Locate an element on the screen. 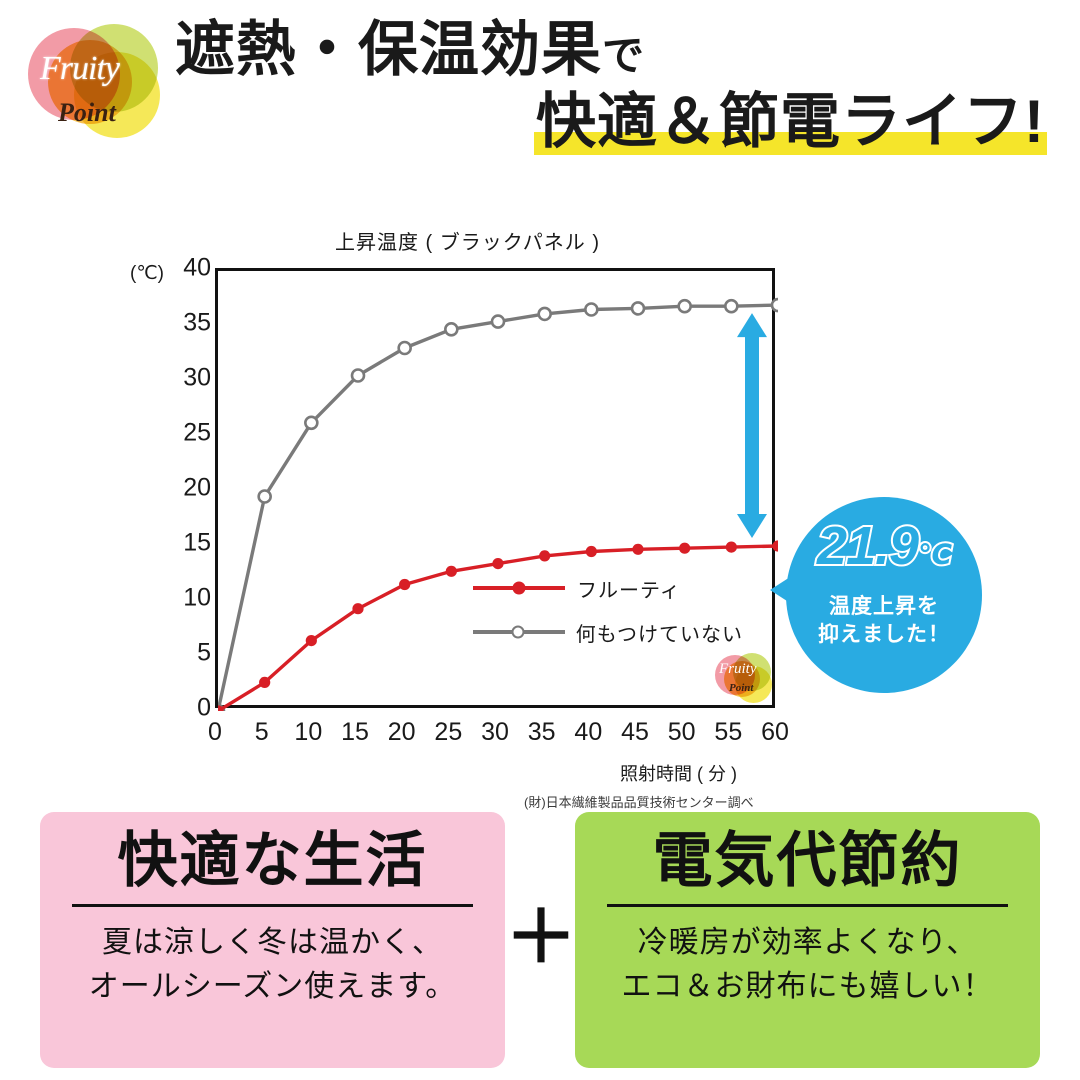  y-tick-0: 0 is located at coordinates (204, 707).